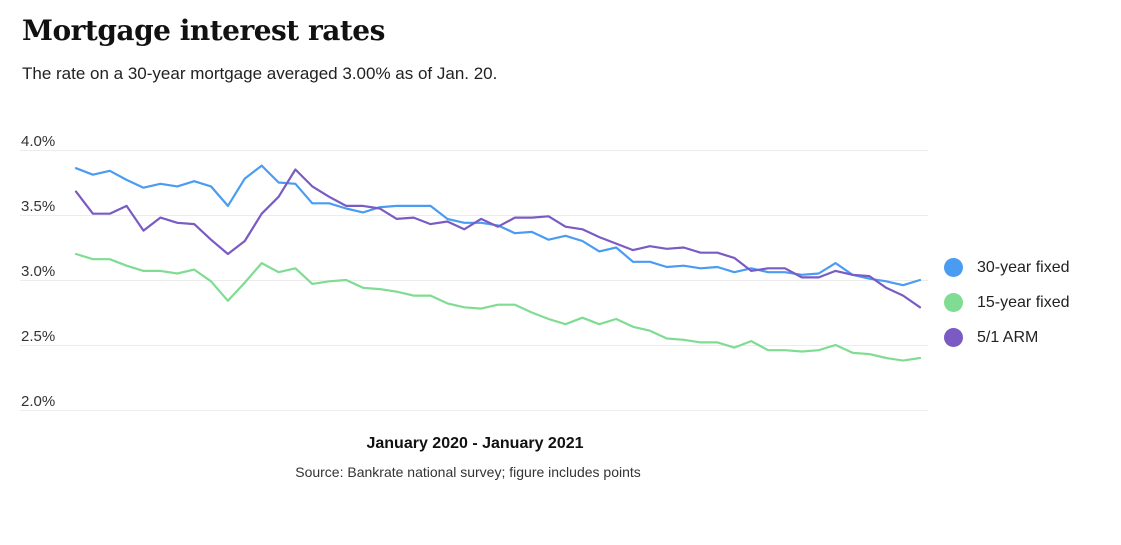 This screenshot has width=1121, height=545. Describe the element at coordinates (1023, 267) in the screenshot. I see `legend-label: 30-year fixed` at that location.